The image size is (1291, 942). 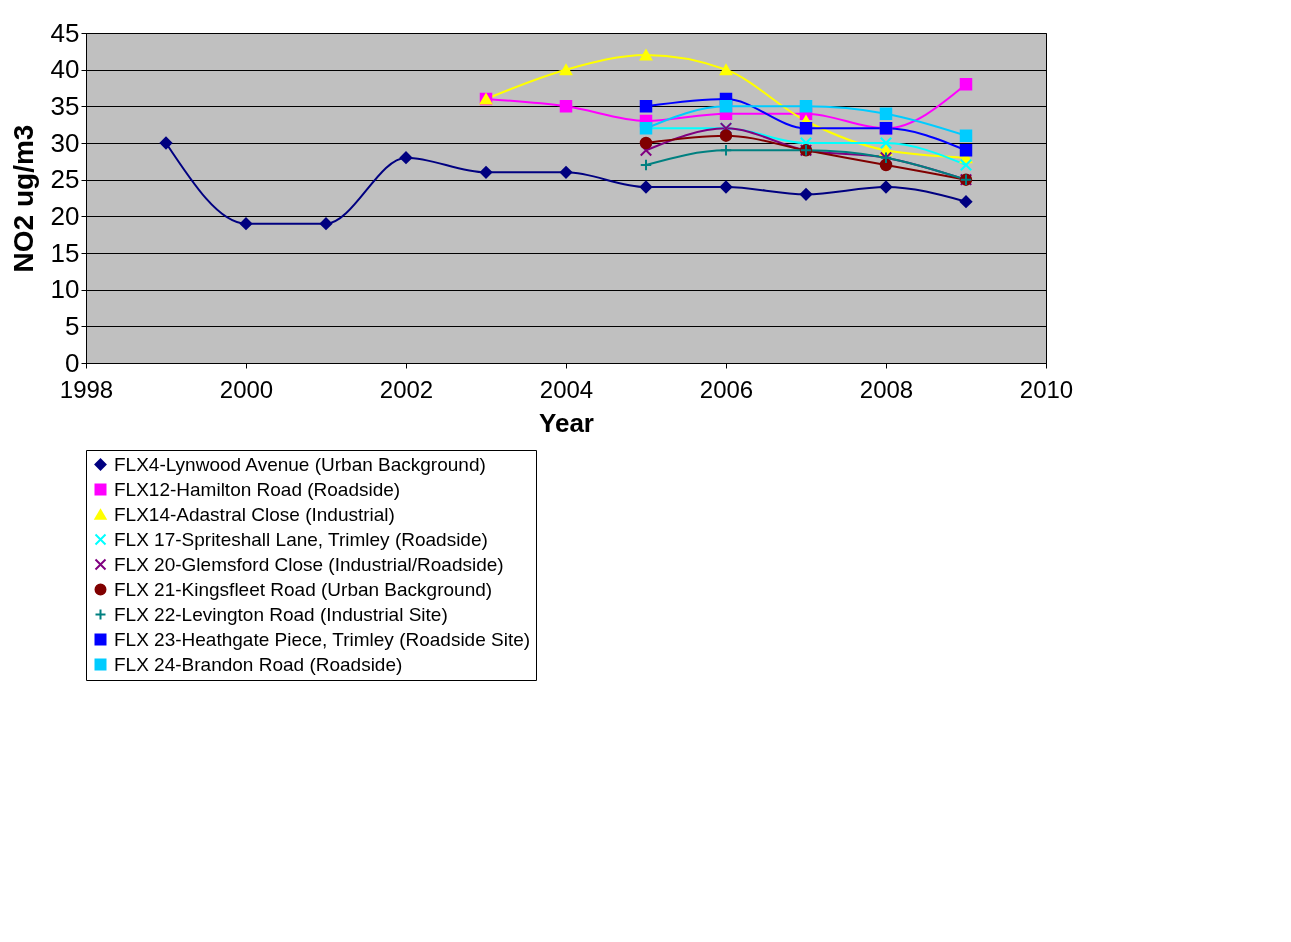 What do you see at coordinates (72, 325) in the screenshot?
I see `y-tick-label: 5` at bounding box center [72, 325].